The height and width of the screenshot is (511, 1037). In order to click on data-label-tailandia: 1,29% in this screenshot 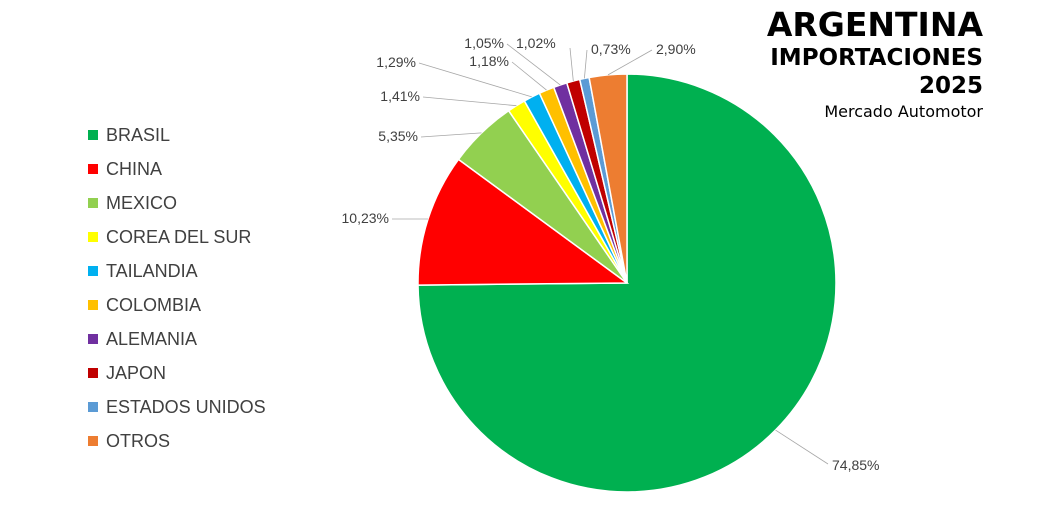, I will do `click(396, 62)`.